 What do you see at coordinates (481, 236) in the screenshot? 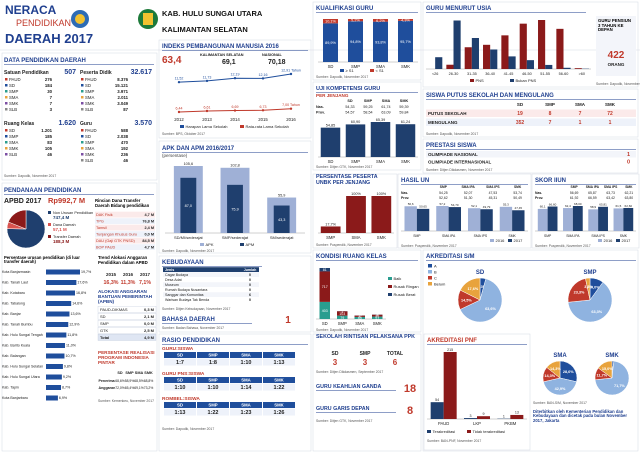
I see `category-label: SMA IPS` at bounding box center [481, 236].